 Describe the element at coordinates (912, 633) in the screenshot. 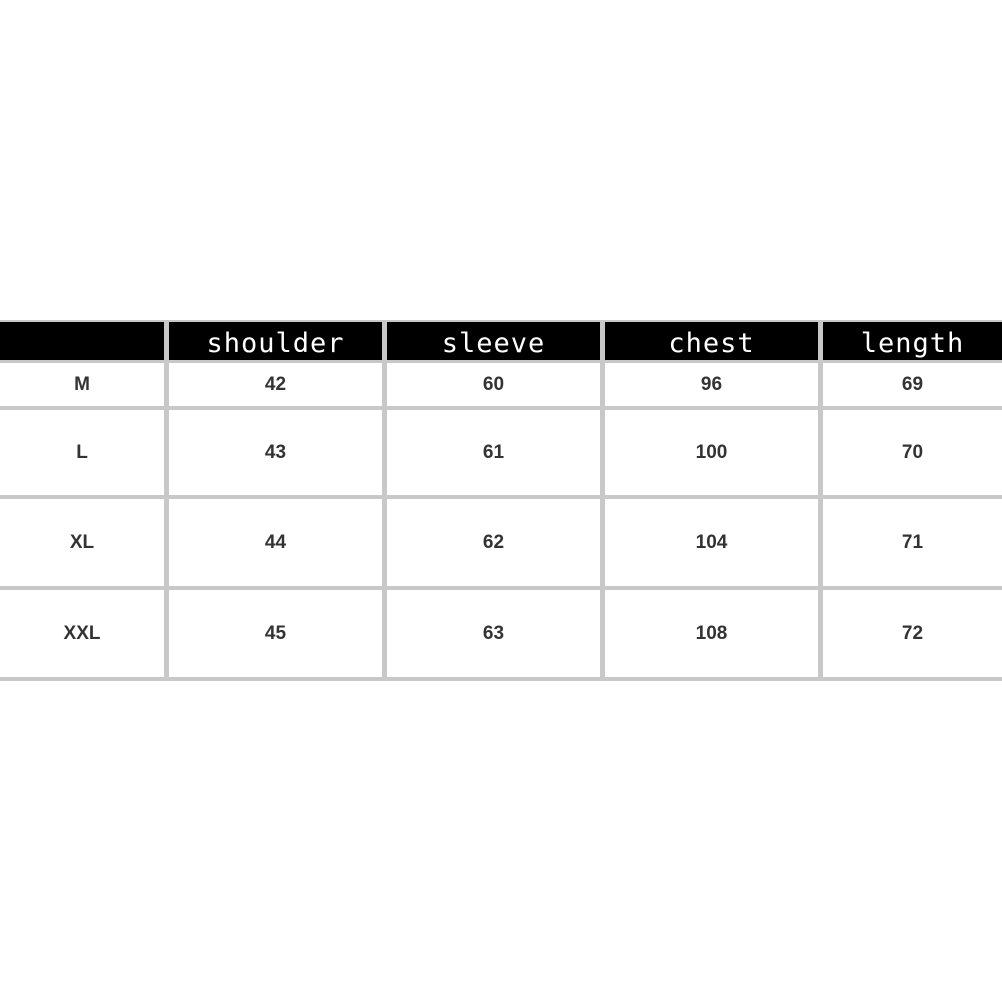

I see `measurement-cell: 72` at that location.